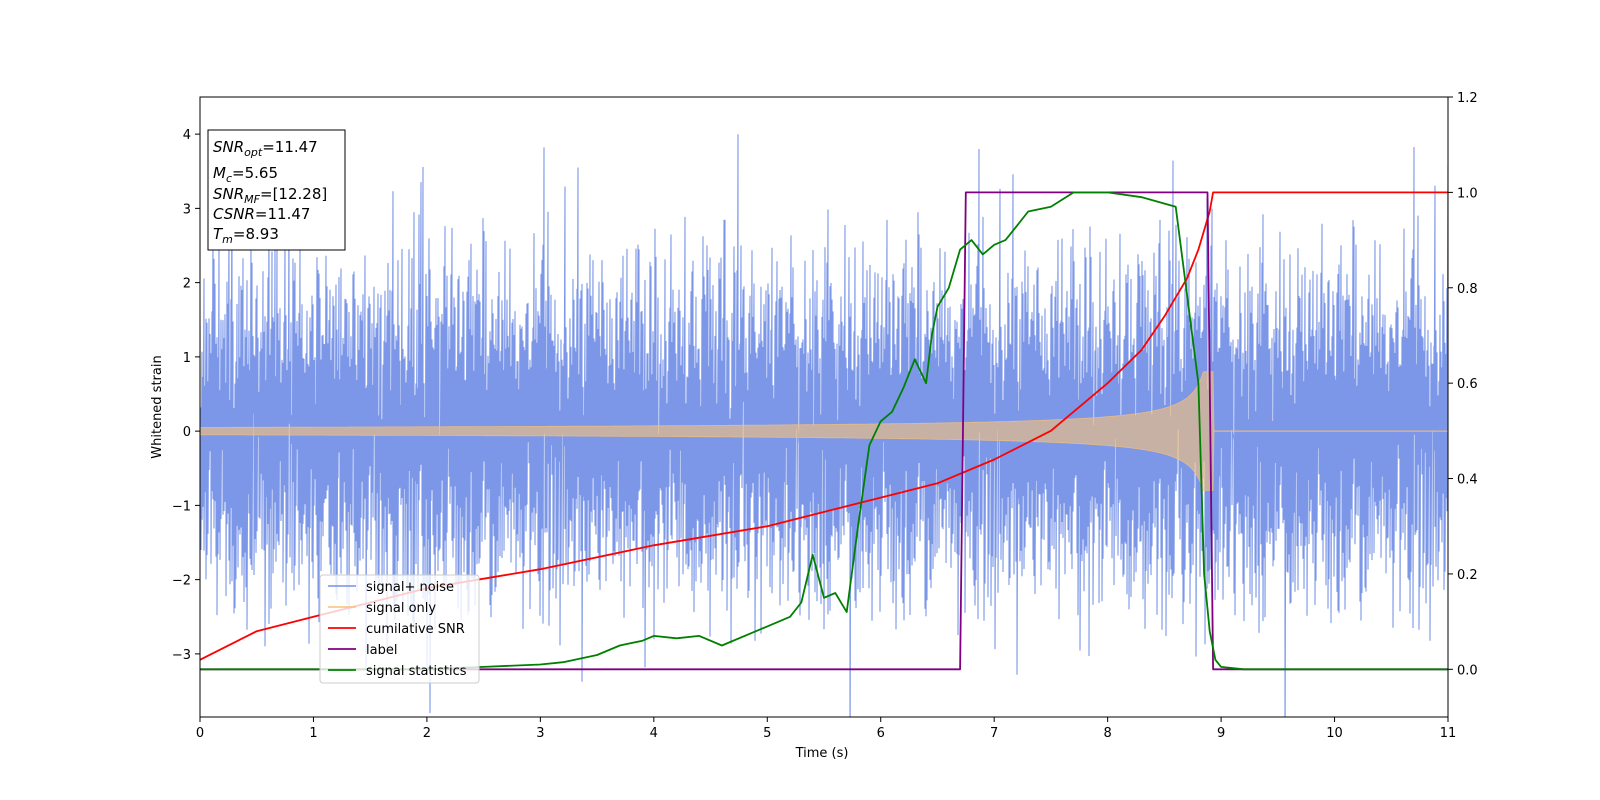 The height and width of the screenshot is (800, 1600). What do you see at coordinates (540, 733) in the screenshot?
I see `x-tick-label: 3` at bounding box center [540, 733].